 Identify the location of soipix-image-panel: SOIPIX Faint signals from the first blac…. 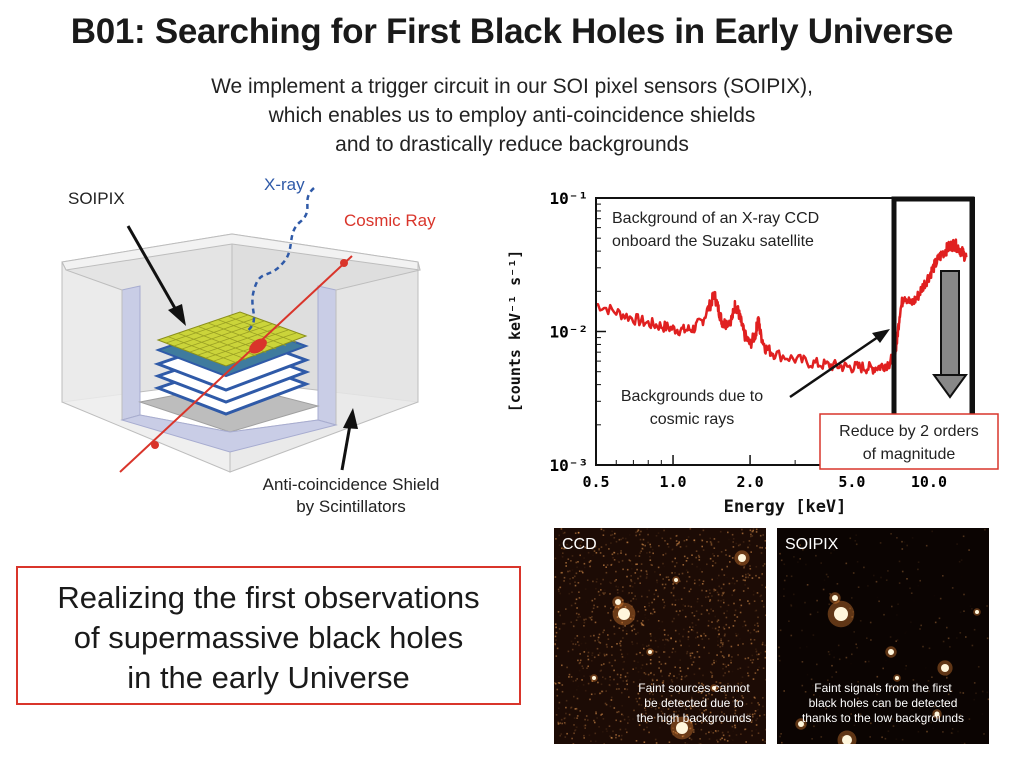
(883, 636).